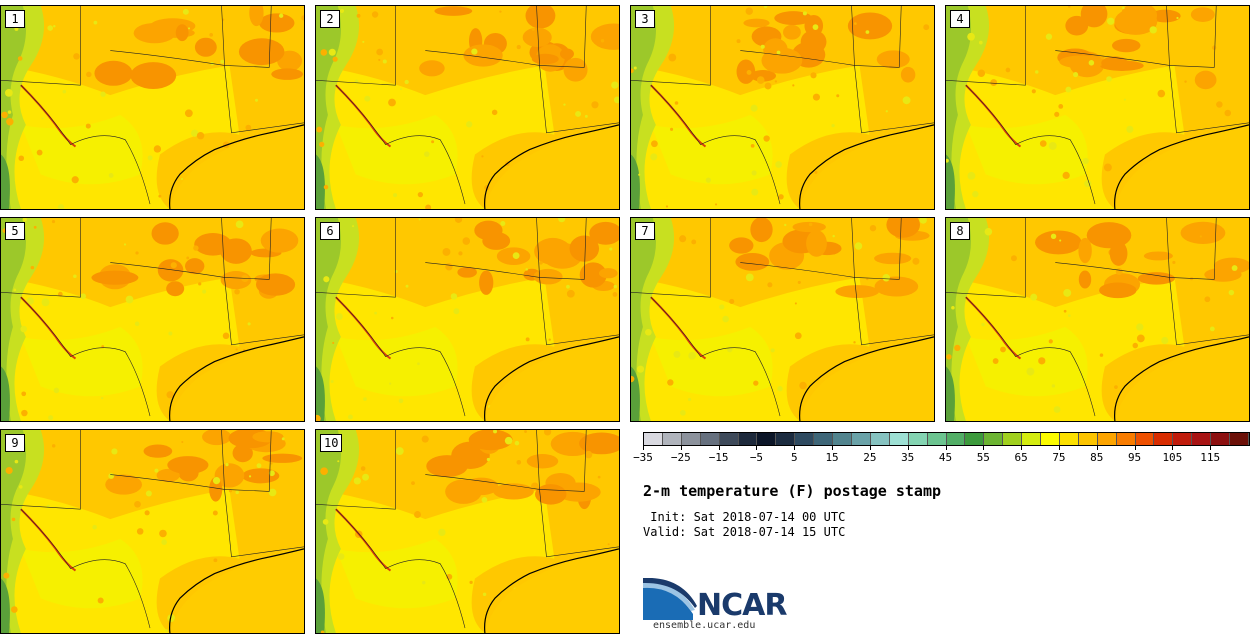 The width and height of the screenshot is (1260, 635). I want to click on panel-number: 3, so click(645, 19).